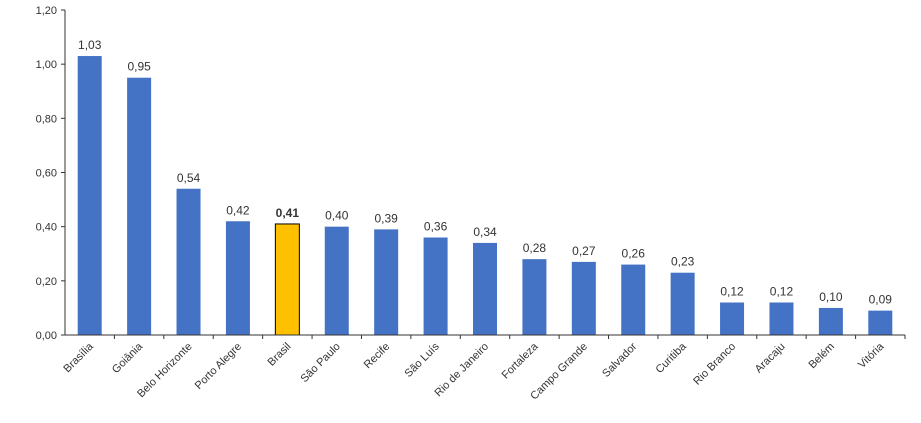  Describe the element at coordinates (90, 45) in the screenshot. I see `value-label: 1,03` at that location.